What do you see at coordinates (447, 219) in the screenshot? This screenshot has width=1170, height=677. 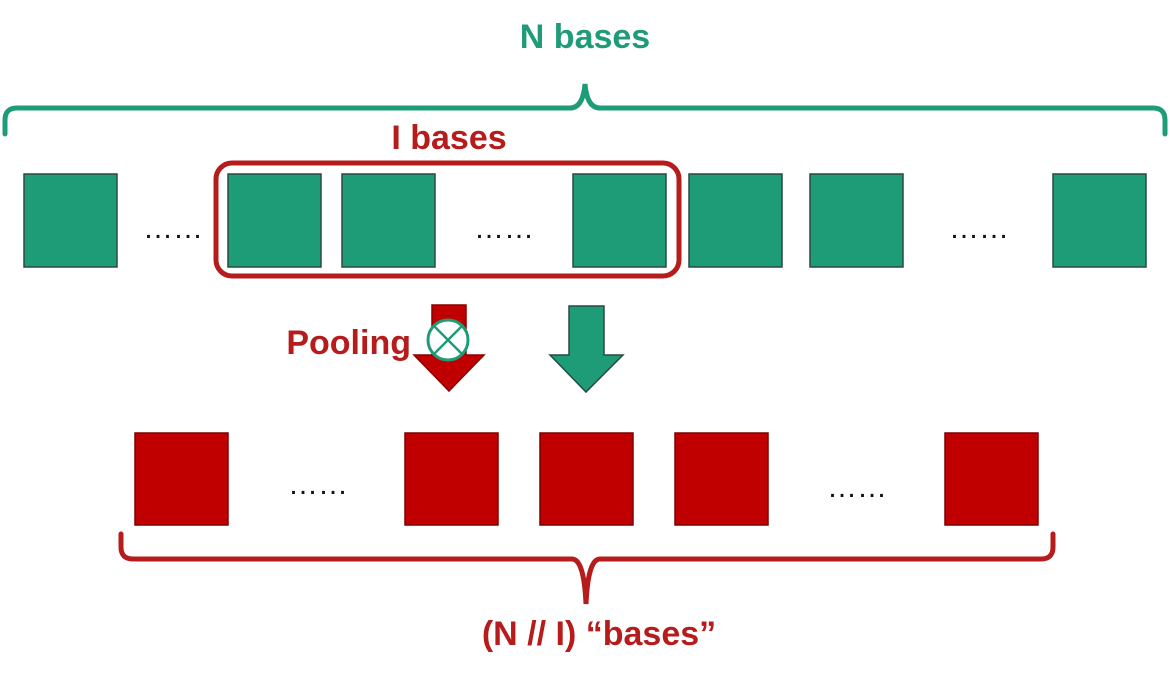 I see `pooling-window` at bounding box center [447, 219].